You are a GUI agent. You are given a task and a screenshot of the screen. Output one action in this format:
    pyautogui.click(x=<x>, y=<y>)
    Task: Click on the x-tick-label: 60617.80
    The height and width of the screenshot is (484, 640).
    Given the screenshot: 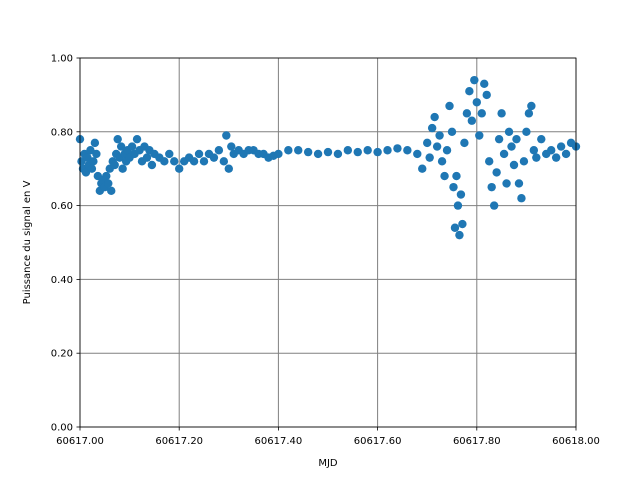 What is the action you would take?
    pyautogui.click(x=477, y=441)
    